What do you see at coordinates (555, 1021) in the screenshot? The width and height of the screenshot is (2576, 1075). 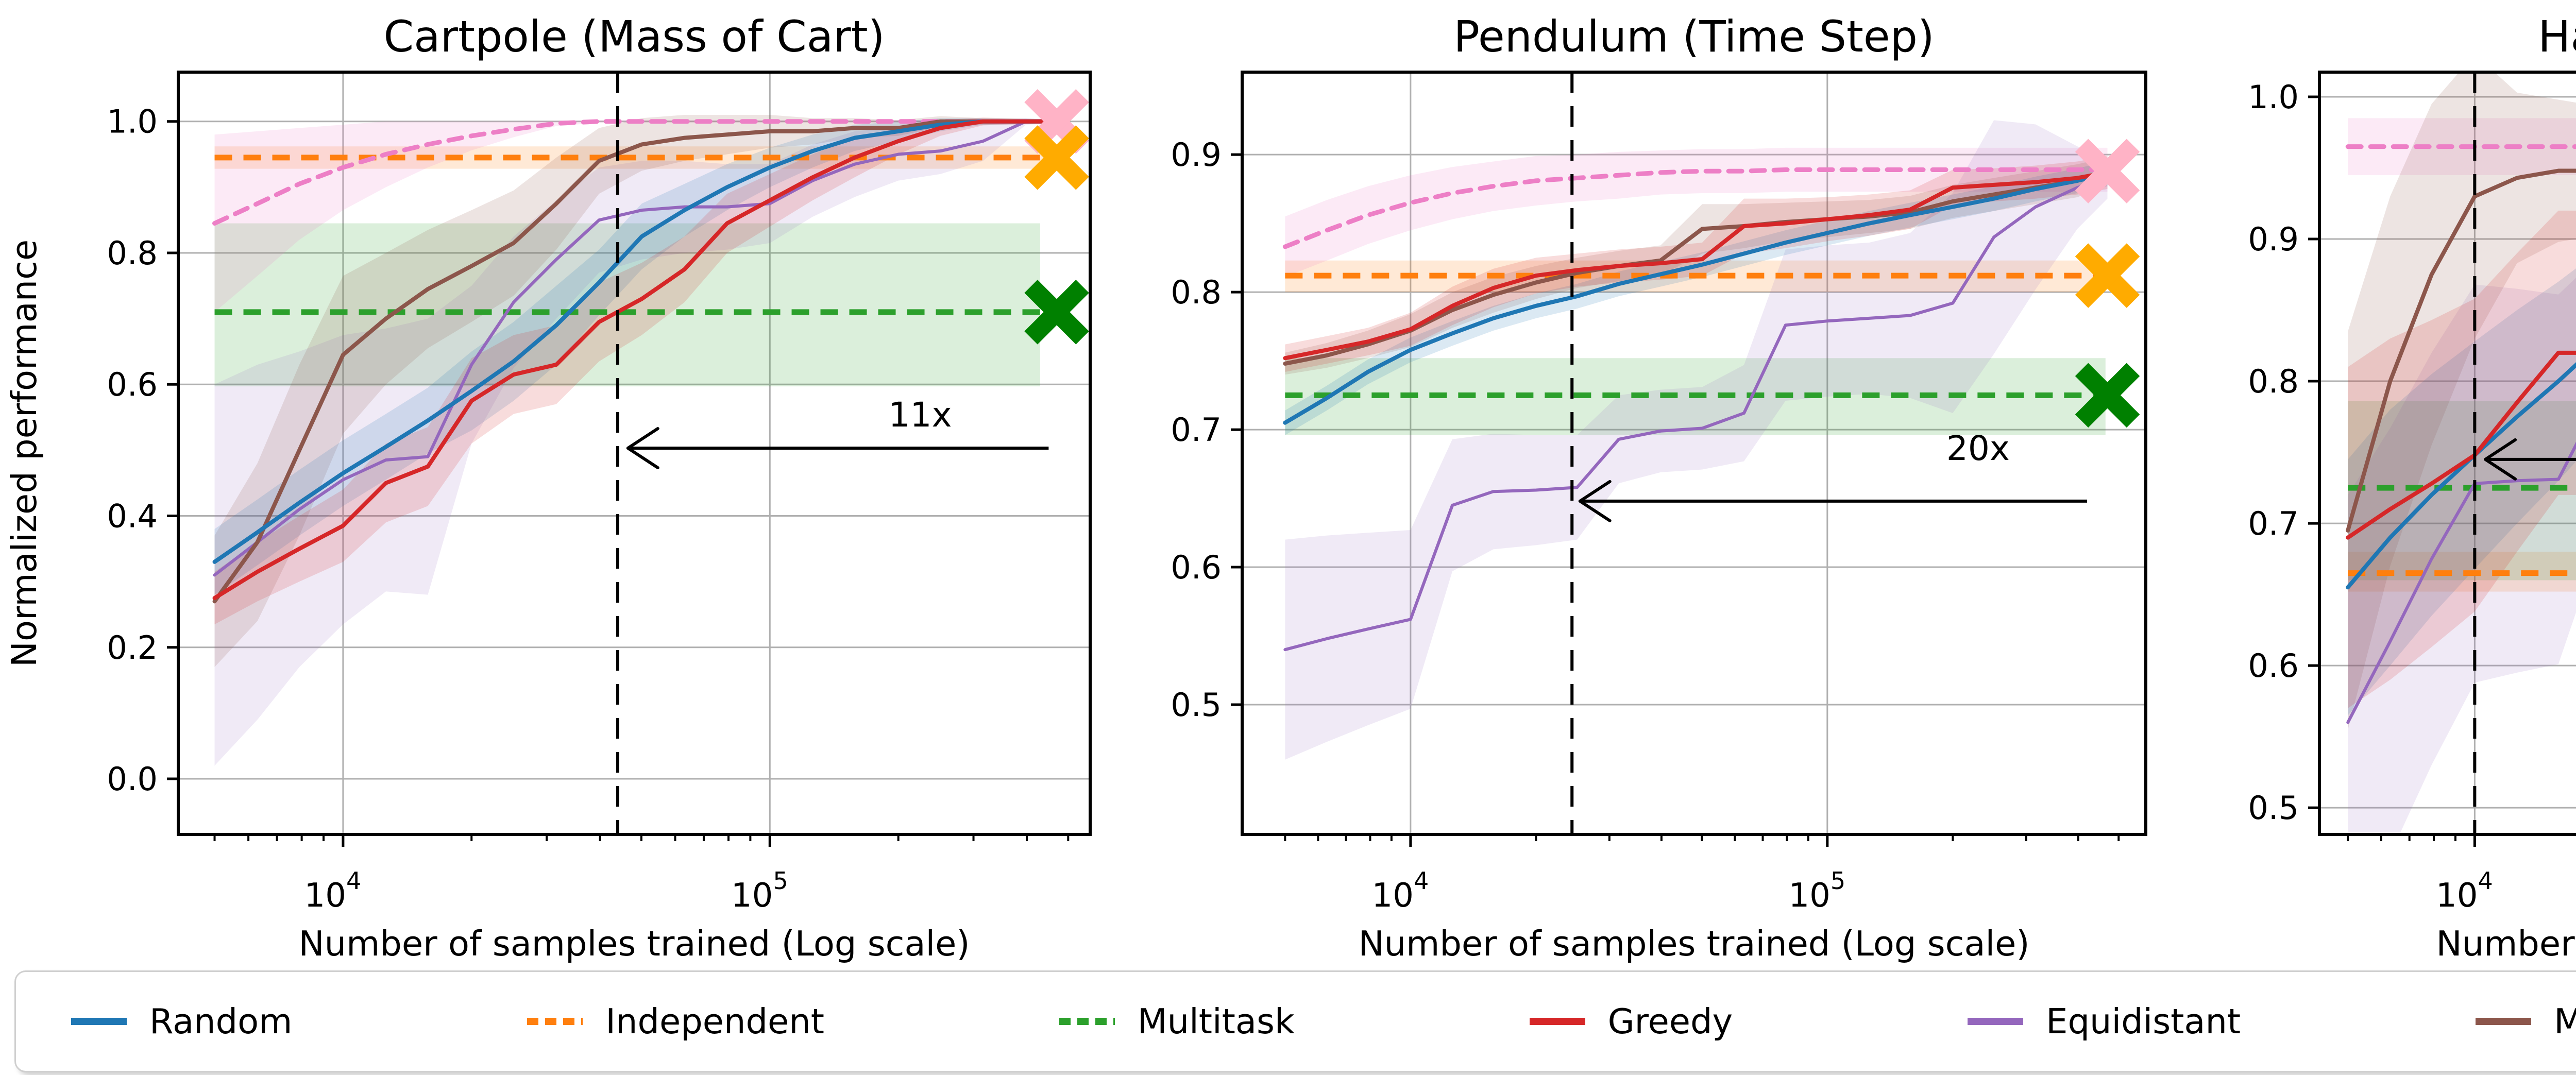 I see `legend-swatch-independent` at bounding box center [555, 1021].